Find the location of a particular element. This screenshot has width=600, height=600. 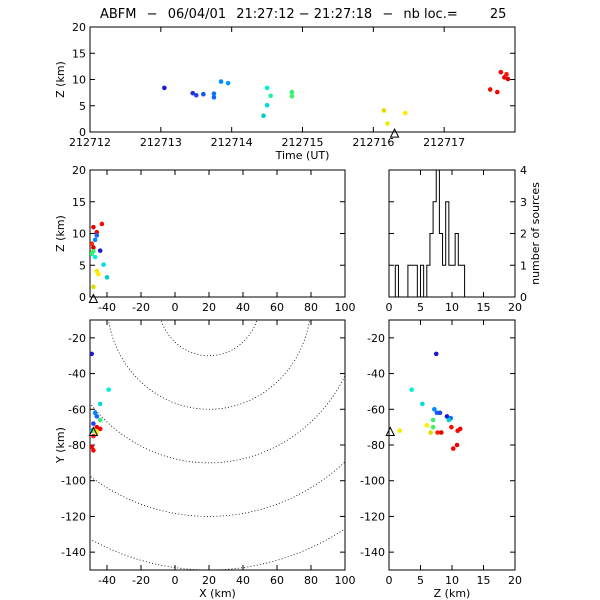

x-tick-label: 212713 is located at coordinates (161, 142).